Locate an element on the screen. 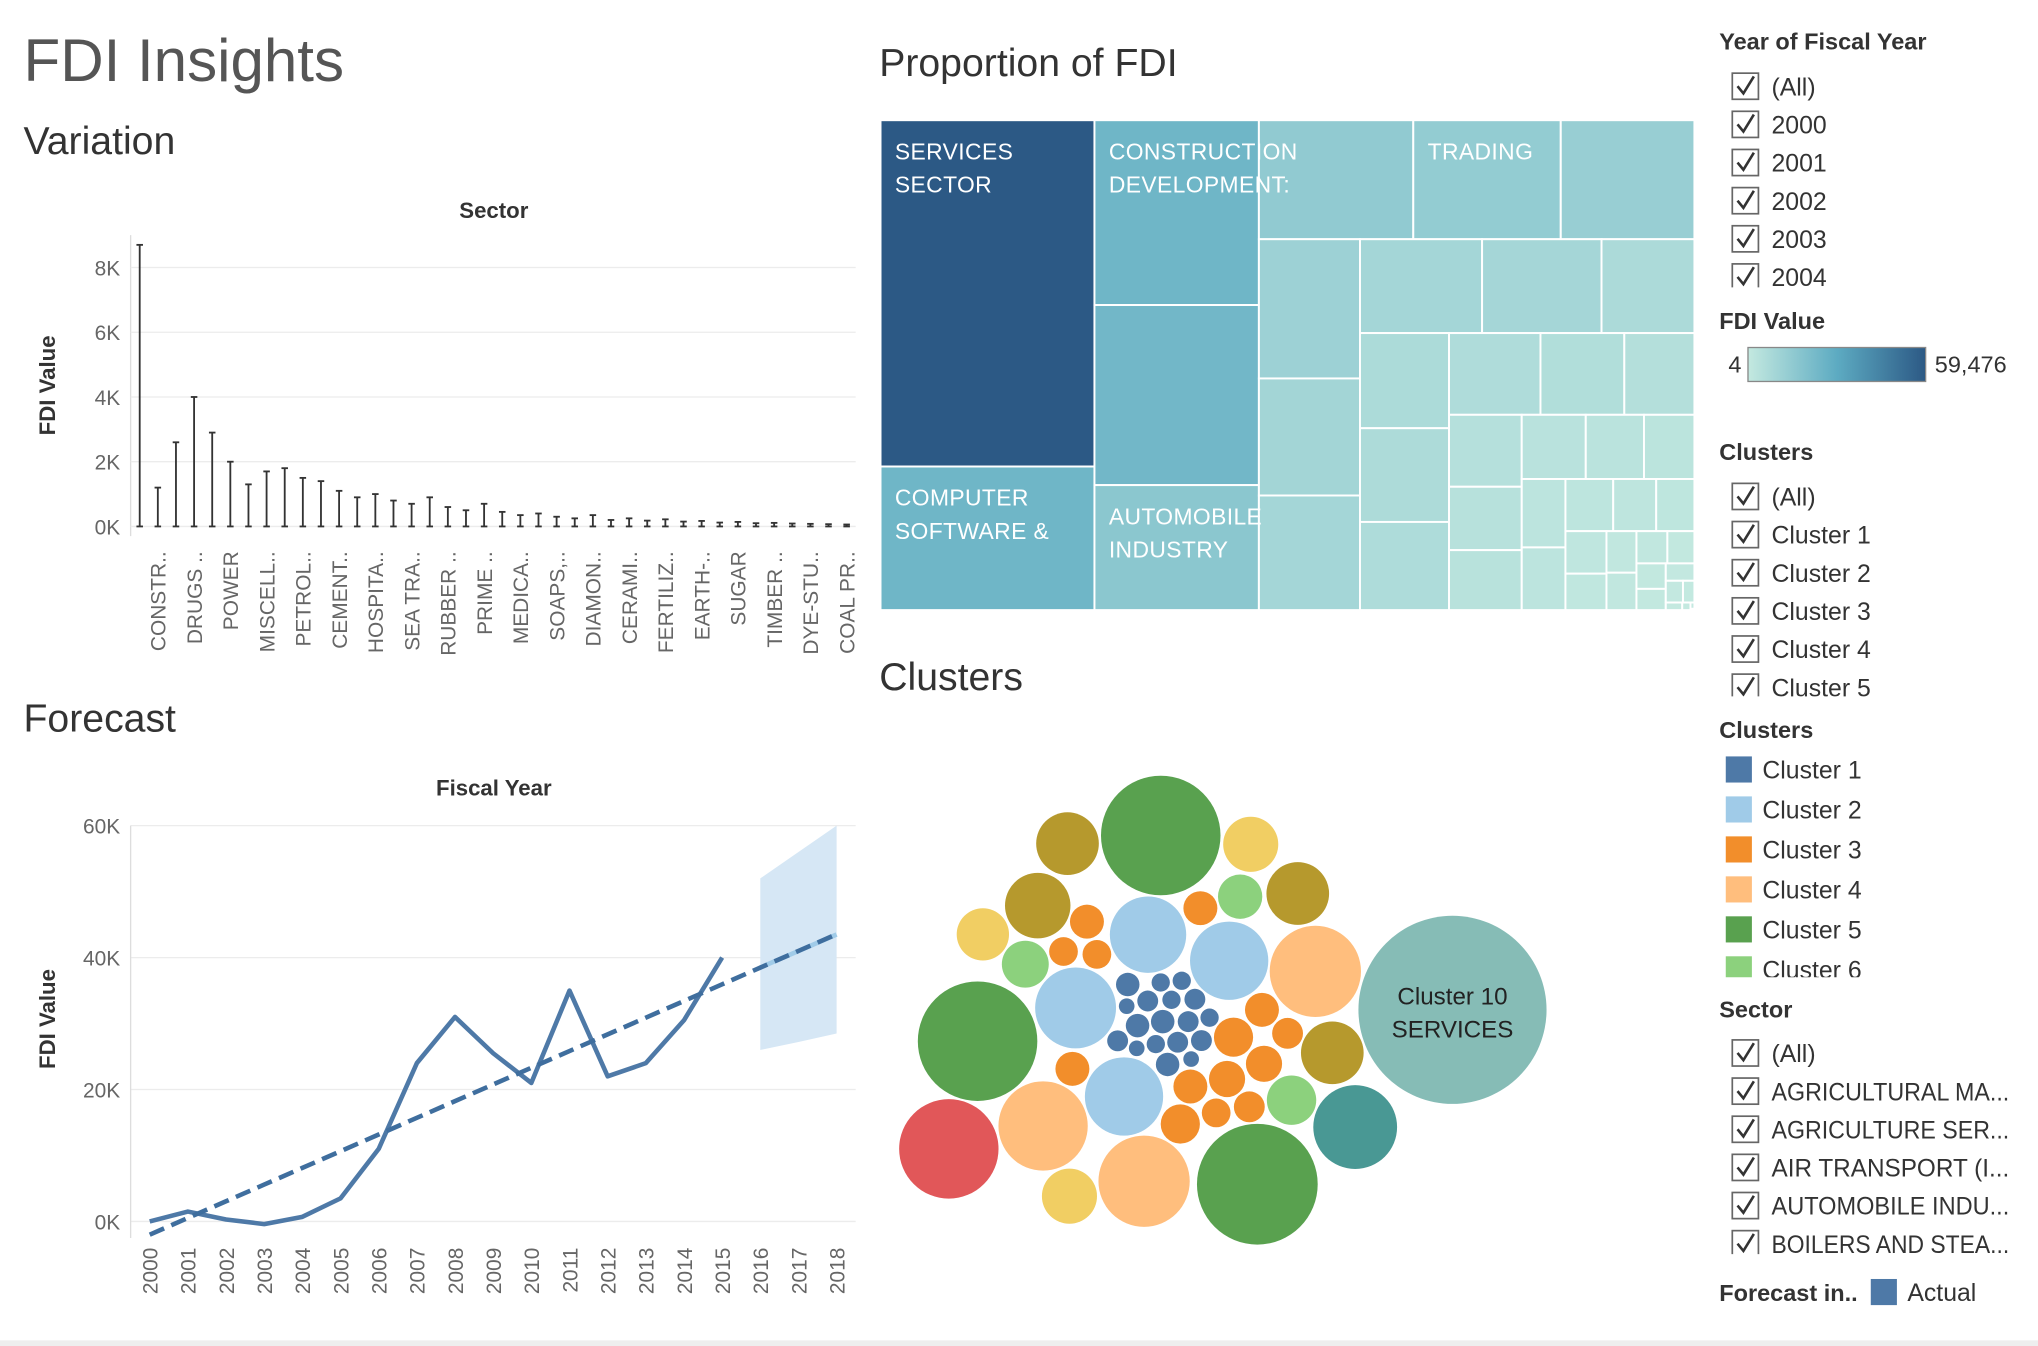 Image resolution: width=2038 pixels, height=1346 pixels. section-title: Proportion of FDI is located at coordinates (1028, 63).